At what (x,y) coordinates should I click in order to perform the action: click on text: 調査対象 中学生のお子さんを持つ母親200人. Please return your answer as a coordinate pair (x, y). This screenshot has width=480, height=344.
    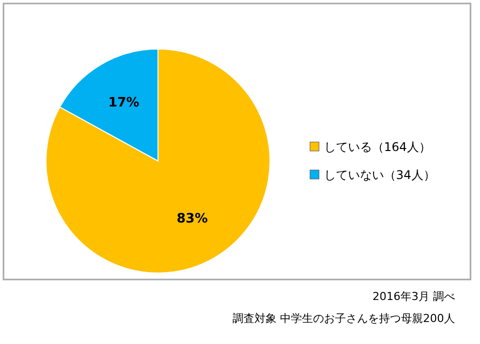
    Looking at the image, I should click on (343, 318).